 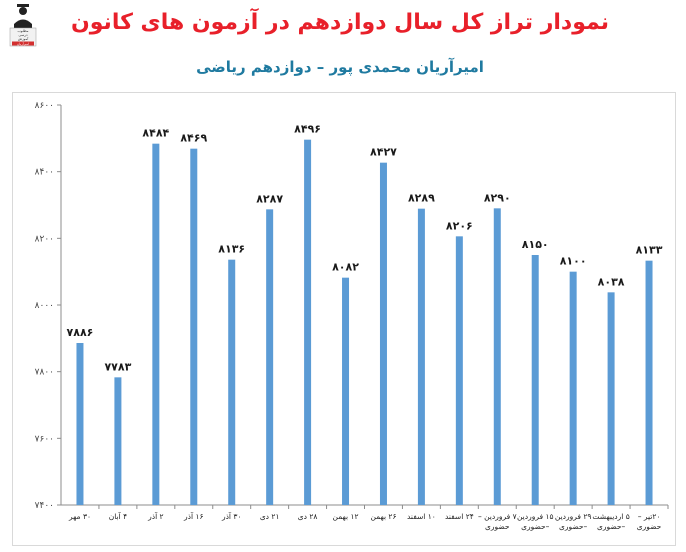 What do you see at coordinates (231, 249) in the screenshot?
I see `data-label: ۸۱۳۶` at bounding box center [231, 249].